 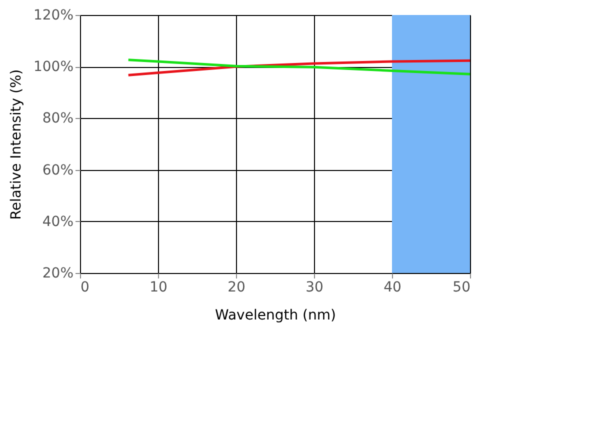 I want to click on y-tick-label: 20%, so click(x=58, y=274).